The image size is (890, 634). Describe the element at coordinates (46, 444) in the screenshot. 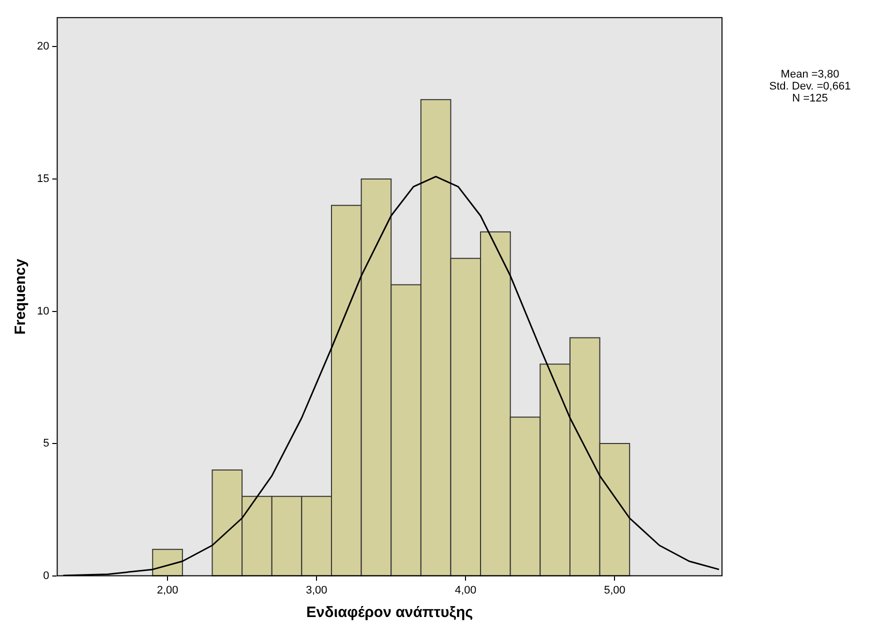

I see `y-tick-label: 5` at that location.